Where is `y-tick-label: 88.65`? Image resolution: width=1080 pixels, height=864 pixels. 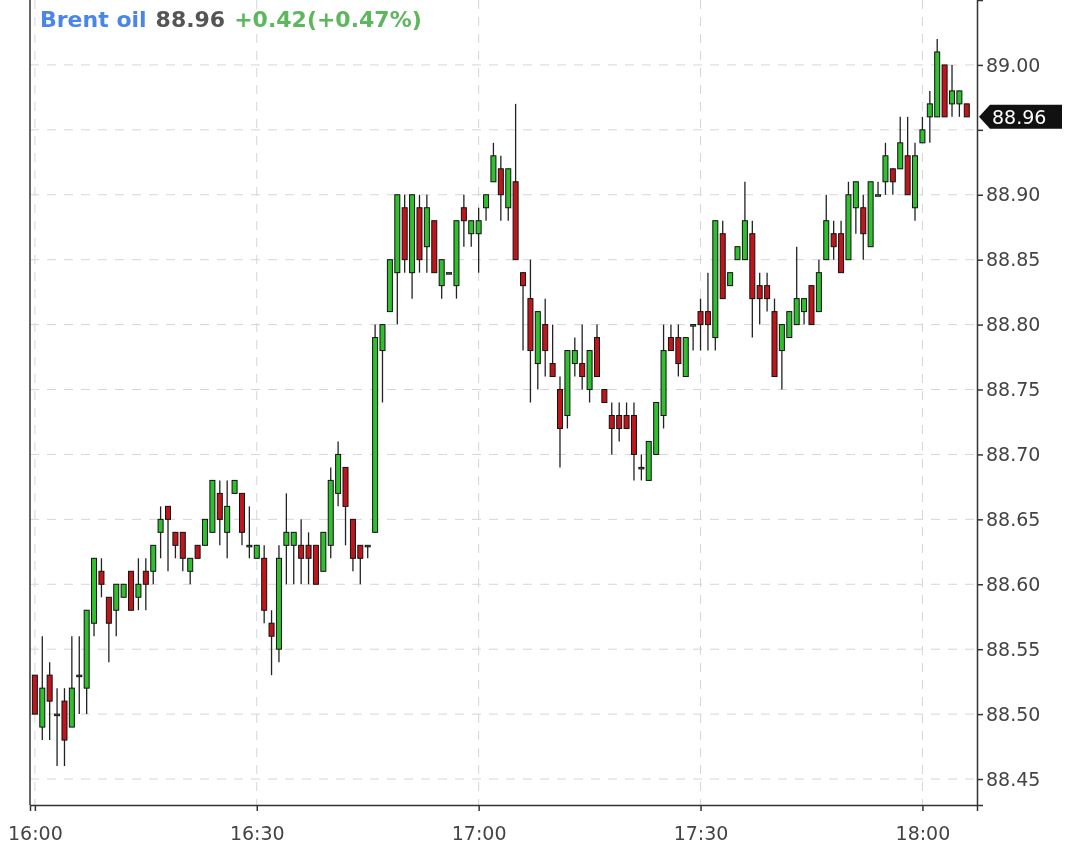 y-tick-label: 88.65 is located at coordinates (1013, 518).